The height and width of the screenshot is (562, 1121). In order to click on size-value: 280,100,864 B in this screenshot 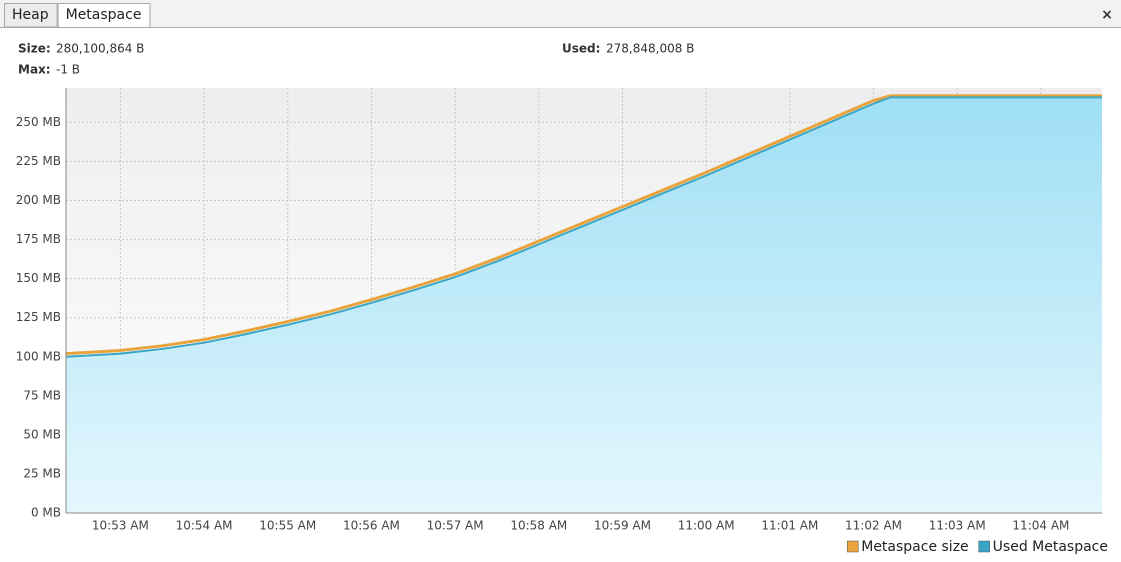, I will do `click(100, 49)`.